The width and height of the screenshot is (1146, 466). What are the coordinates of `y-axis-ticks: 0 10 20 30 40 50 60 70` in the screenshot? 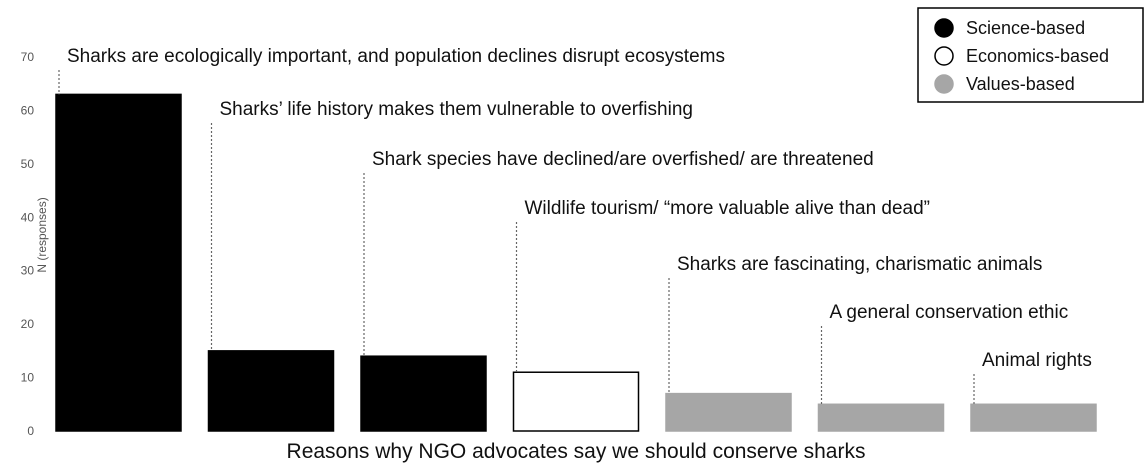 It's located at (28, 244).